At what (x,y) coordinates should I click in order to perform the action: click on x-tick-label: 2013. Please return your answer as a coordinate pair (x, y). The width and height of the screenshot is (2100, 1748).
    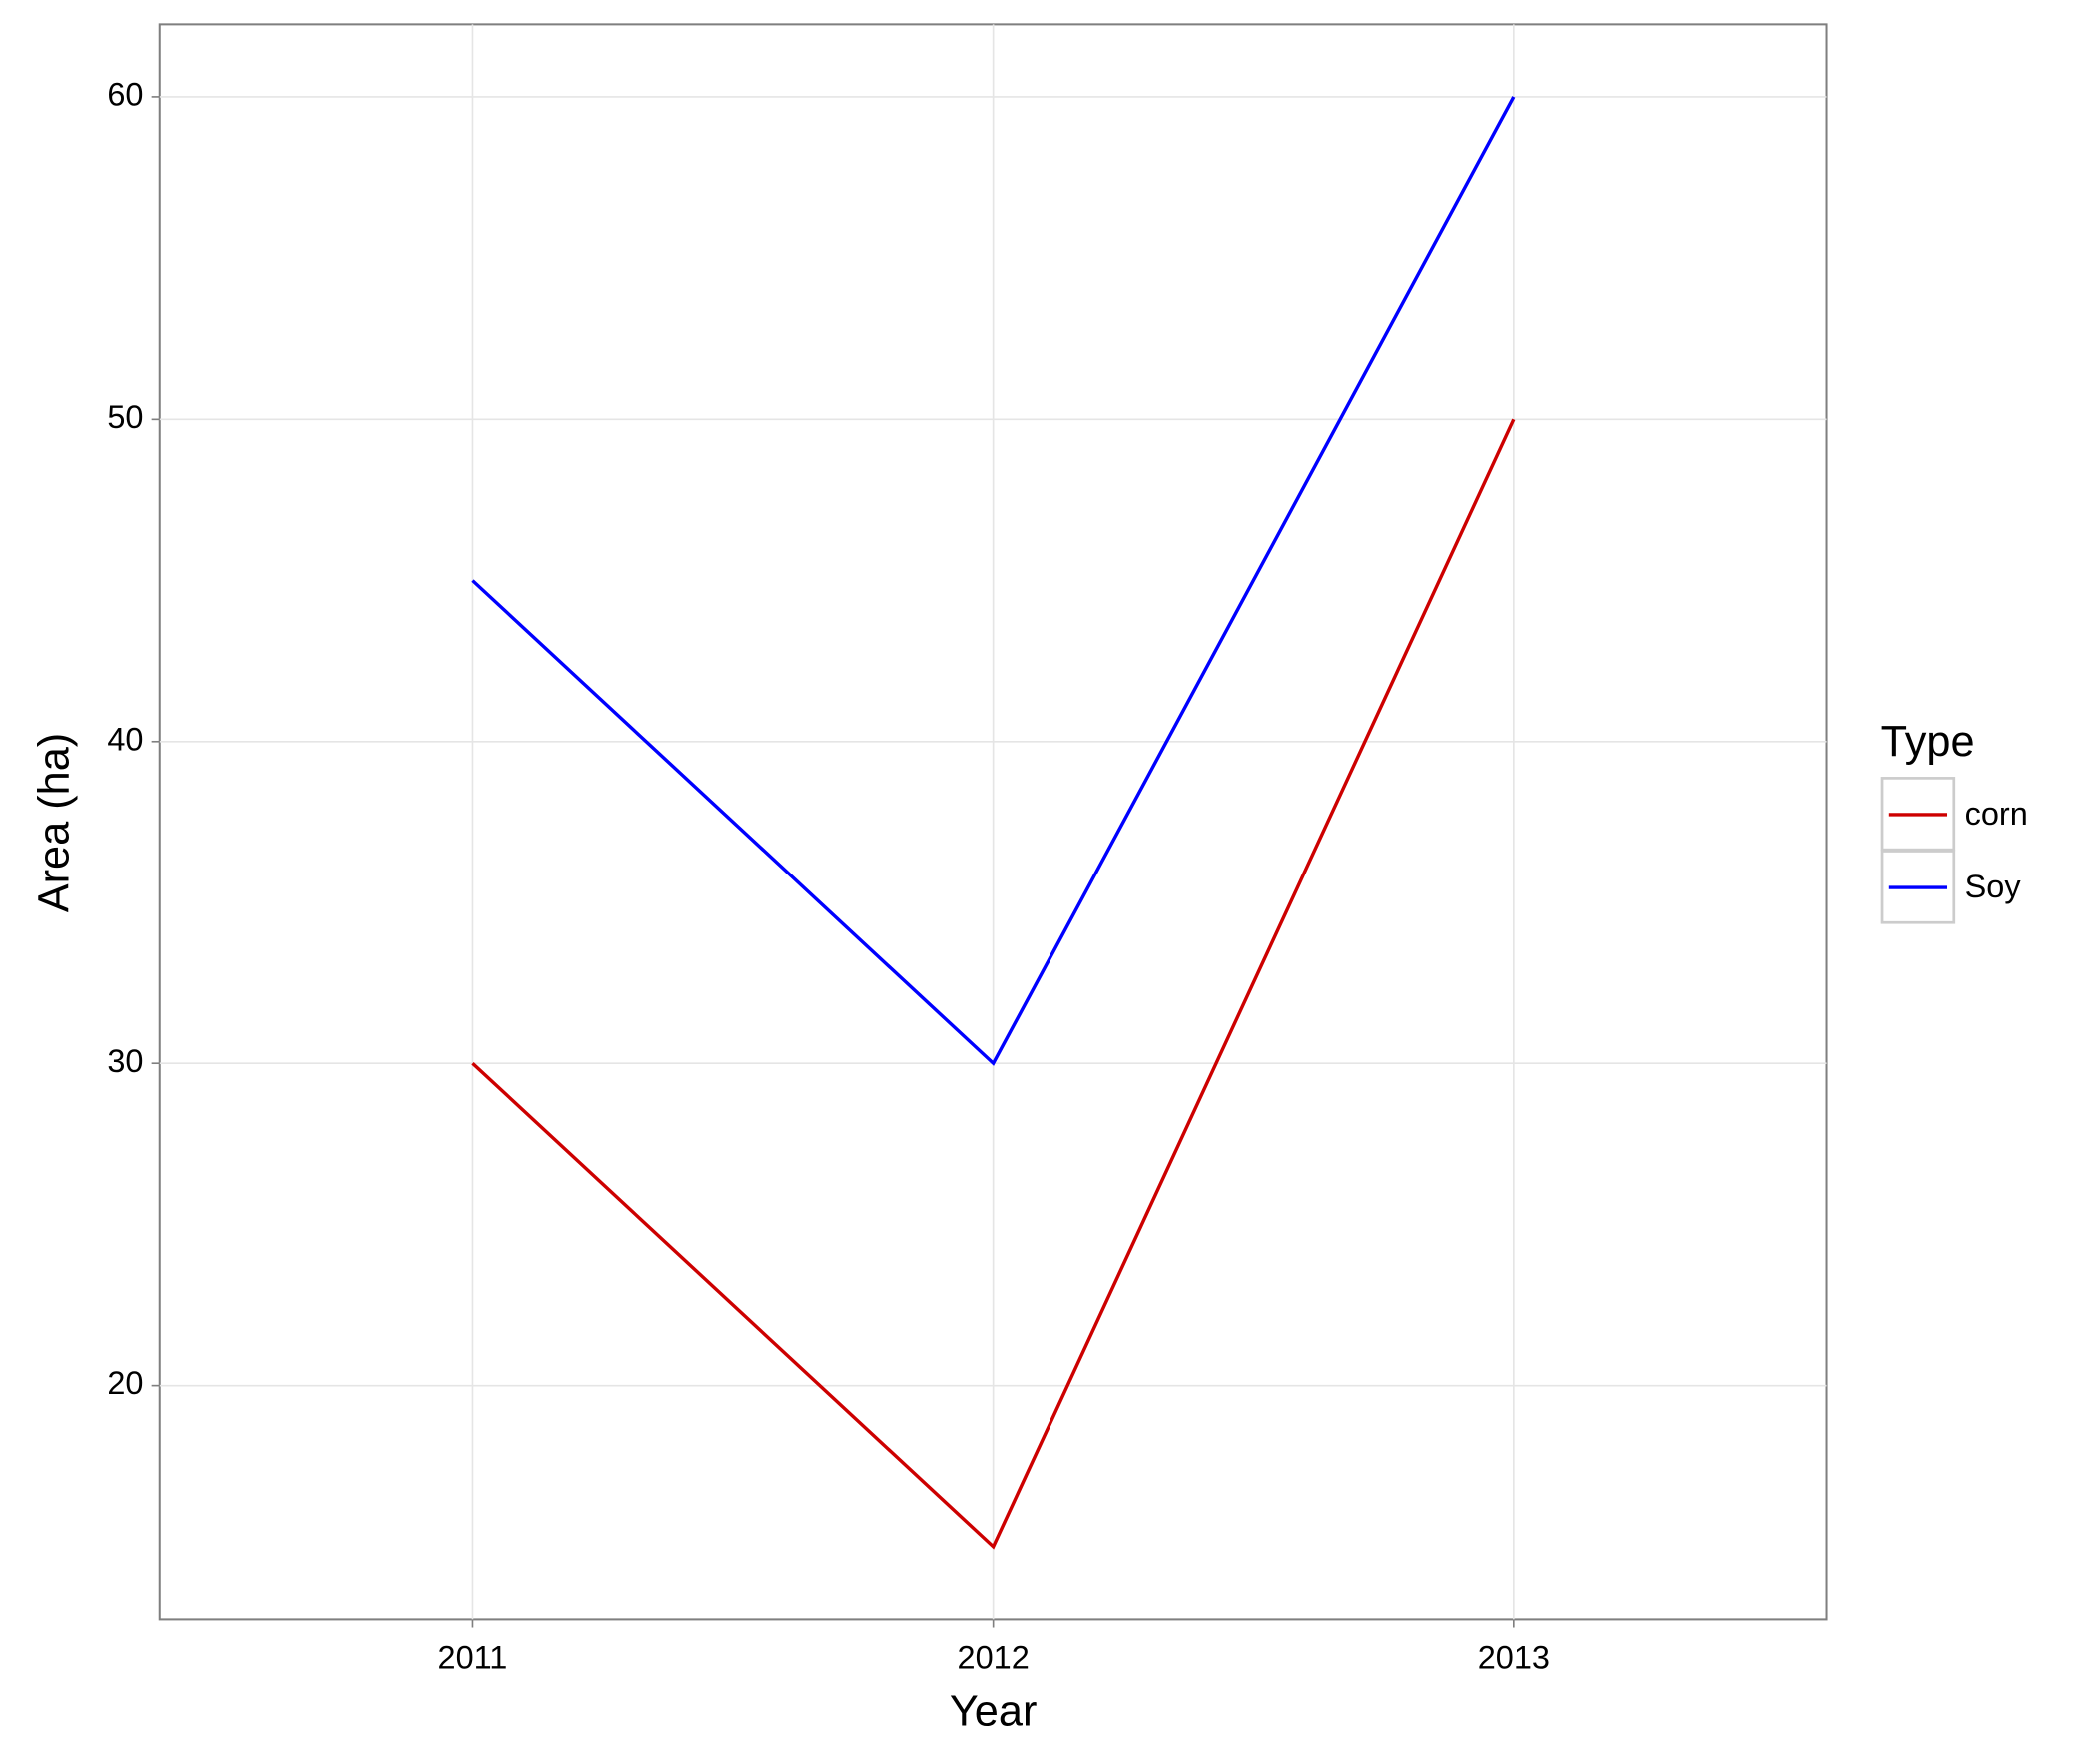
    Looking at the image, I should click on (1514, 1658).